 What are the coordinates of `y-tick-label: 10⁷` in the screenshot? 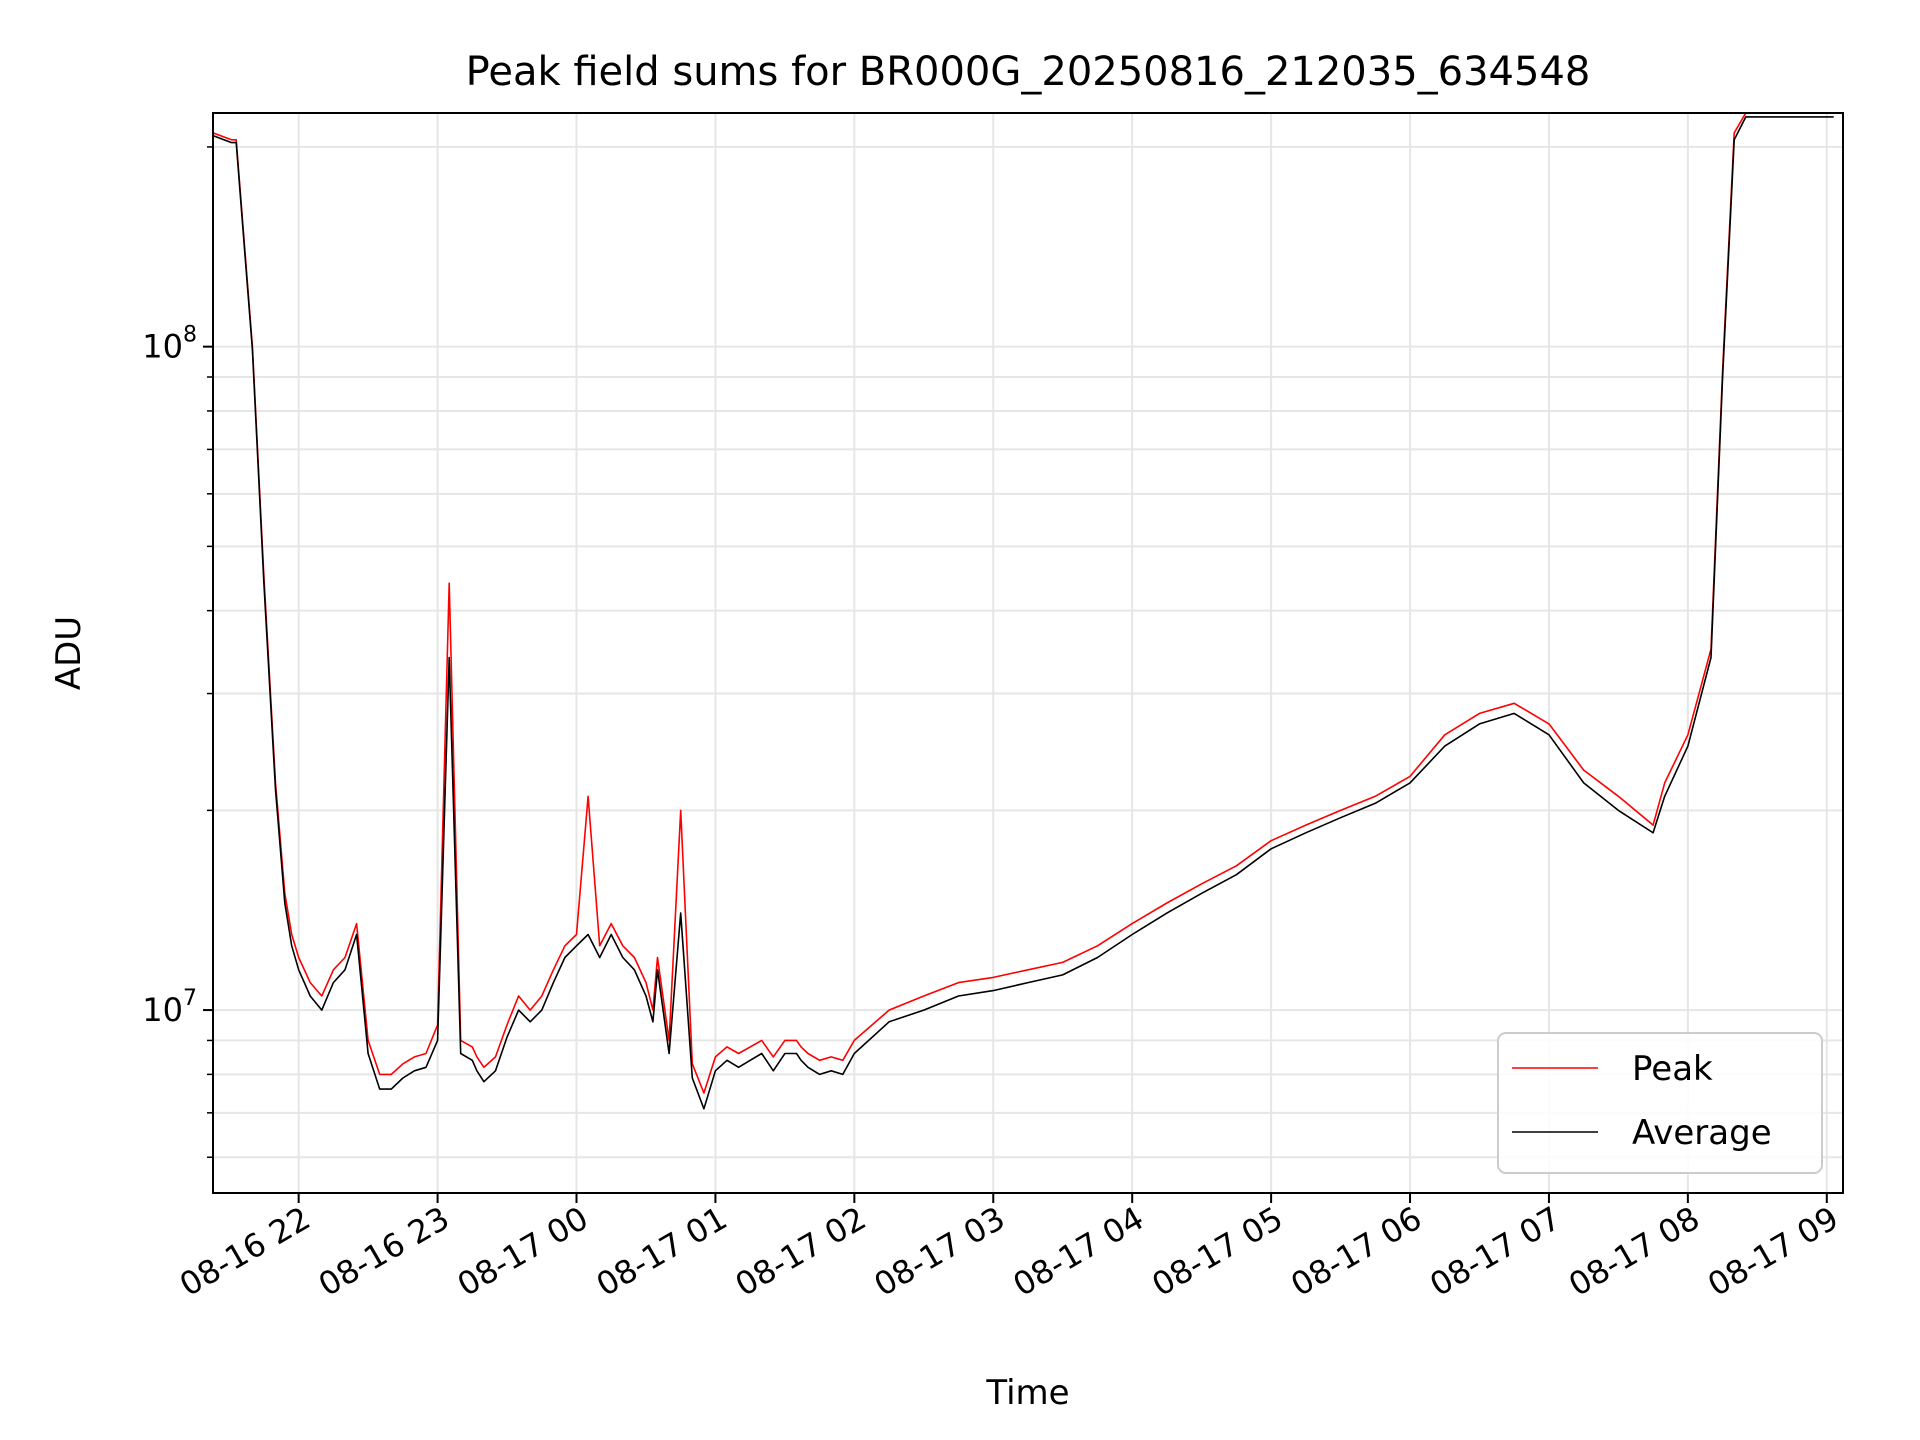 It's located at (169, 1007).